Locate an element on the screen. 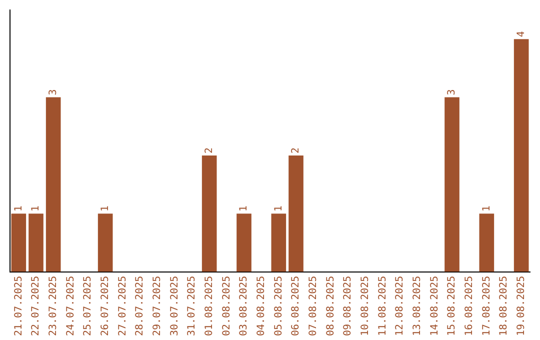 This screenshot has height=340, width=540. x-tick-label: 02.08.2025 is located at coordinates (226, 306).